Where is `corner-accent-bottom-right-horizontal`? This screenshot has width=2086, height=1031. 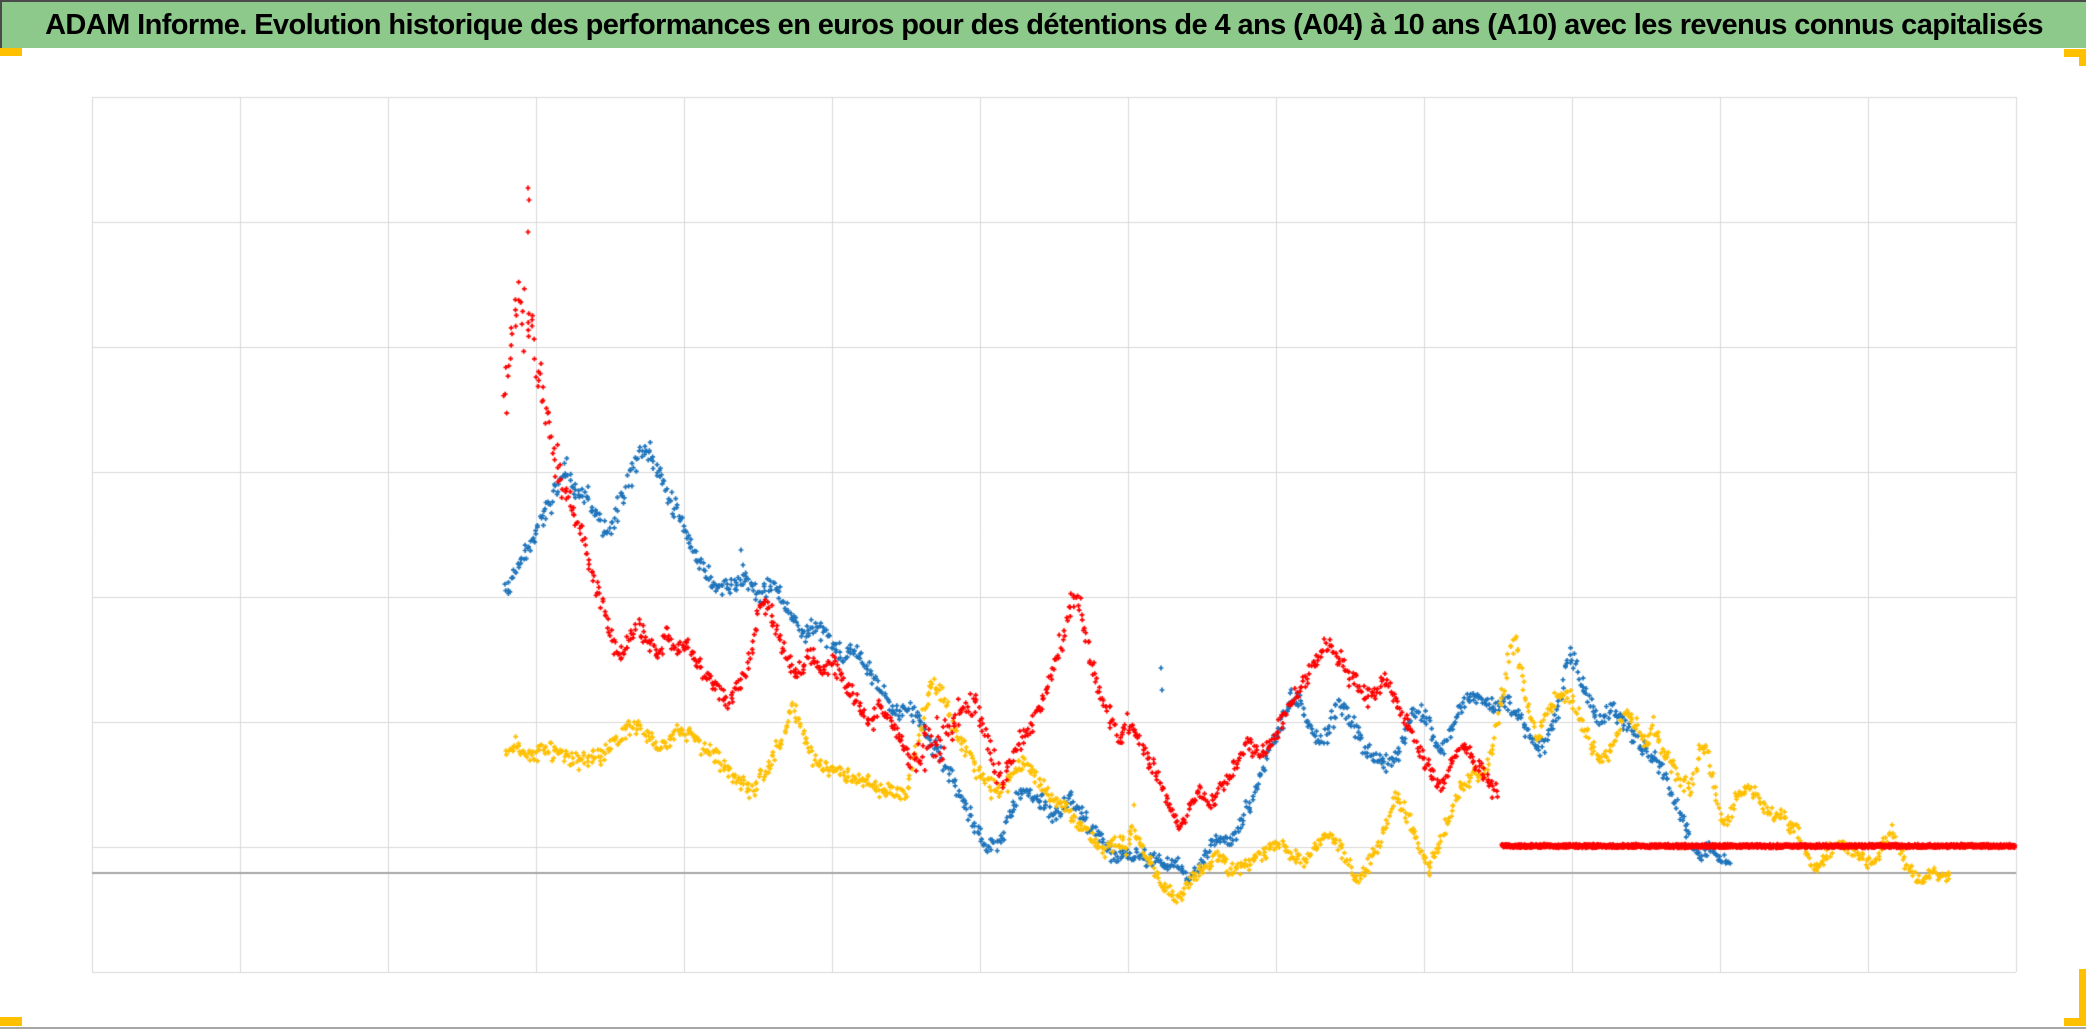
corner-accent-bottom-right-horizontal is located at coordinates (2075, 1022).